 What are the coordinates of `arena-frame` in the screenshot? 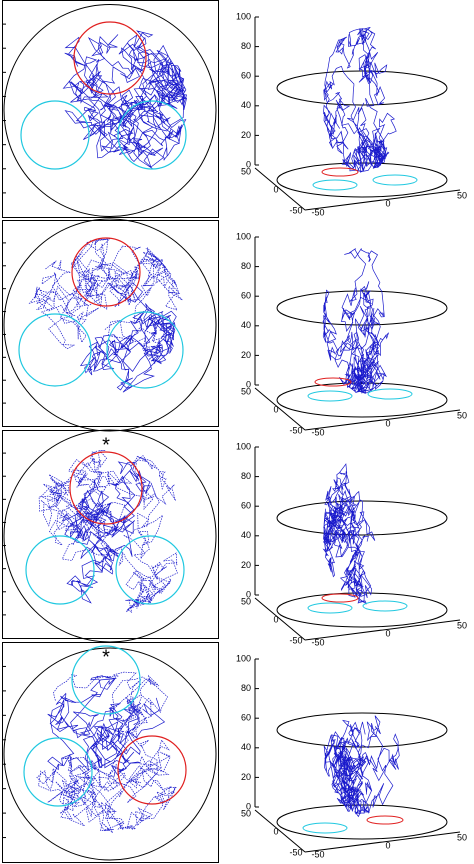 It's located at (110, 752).